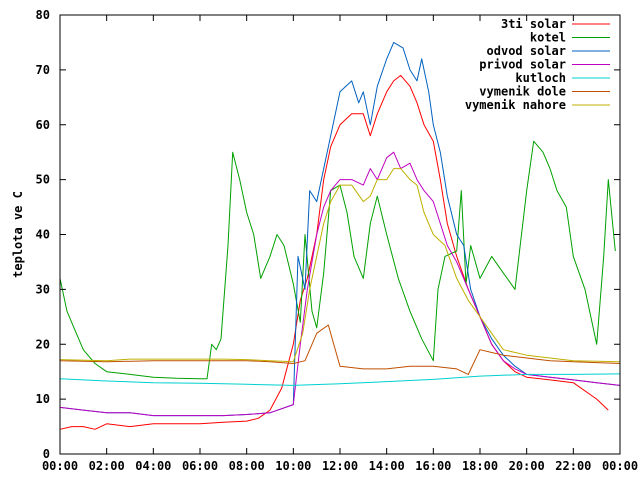 The image size is (640, 480). Describe the element at coordinates (43, 125) in the screenshot. I see `y-tick-label: 60` at that location.